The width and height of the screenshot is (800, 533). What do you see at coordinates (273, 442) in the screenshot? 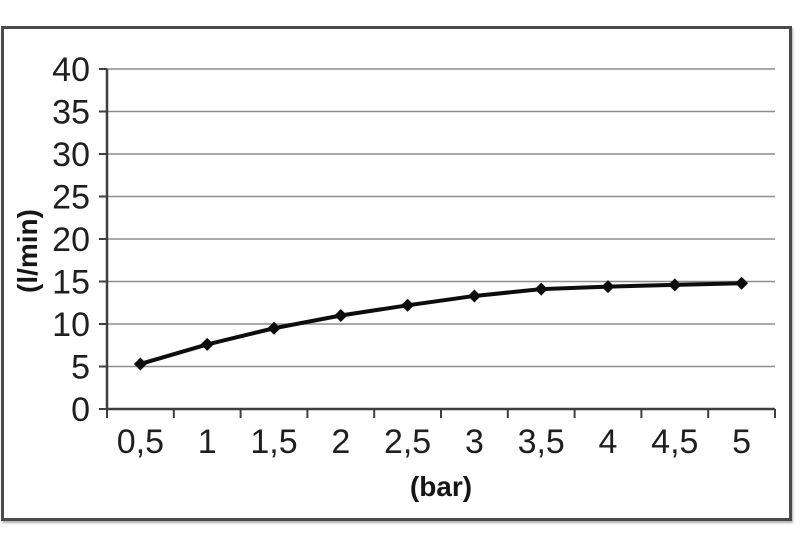
I see `x-tick-label: 1,5` at bounding box center [273, 442].